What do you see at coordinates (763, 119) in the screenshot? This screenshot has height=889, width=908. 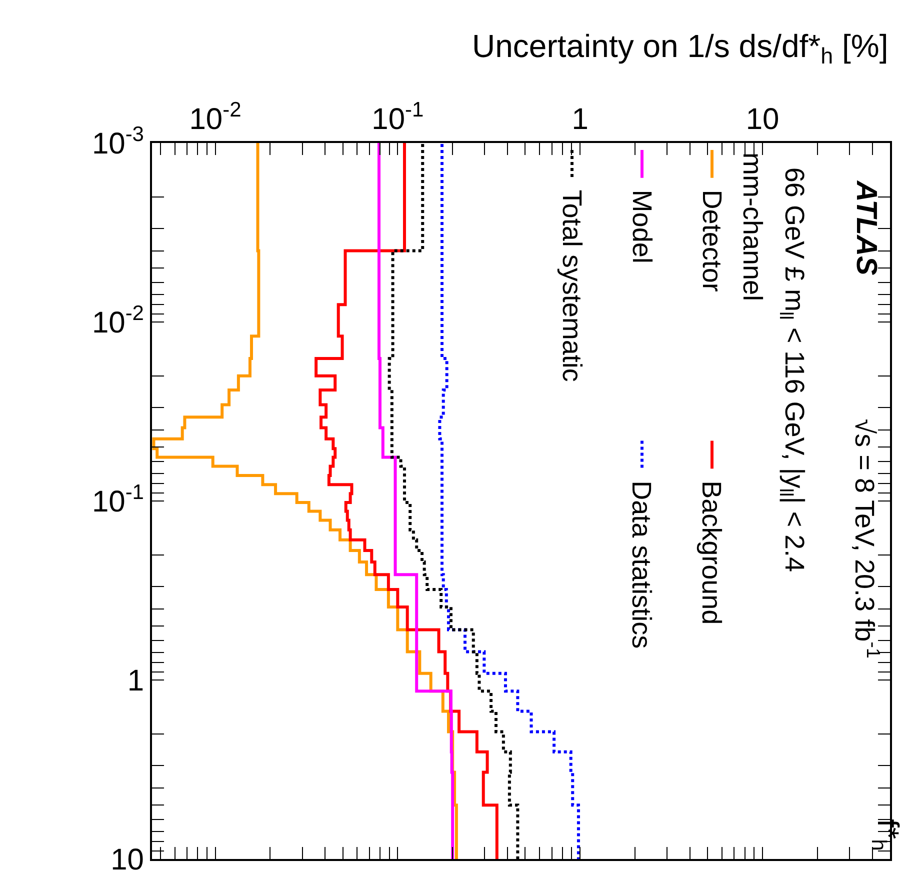 I see `x-tick-label: 10` at bounding box center [763, 119].